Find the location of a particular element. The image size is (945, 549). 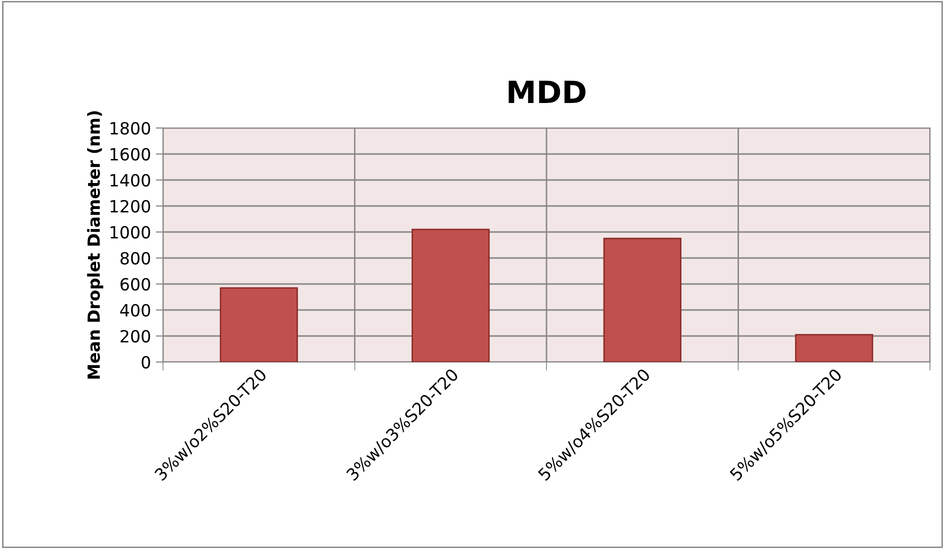

y-tick-label: 0 is located at coordinates (146, 362).